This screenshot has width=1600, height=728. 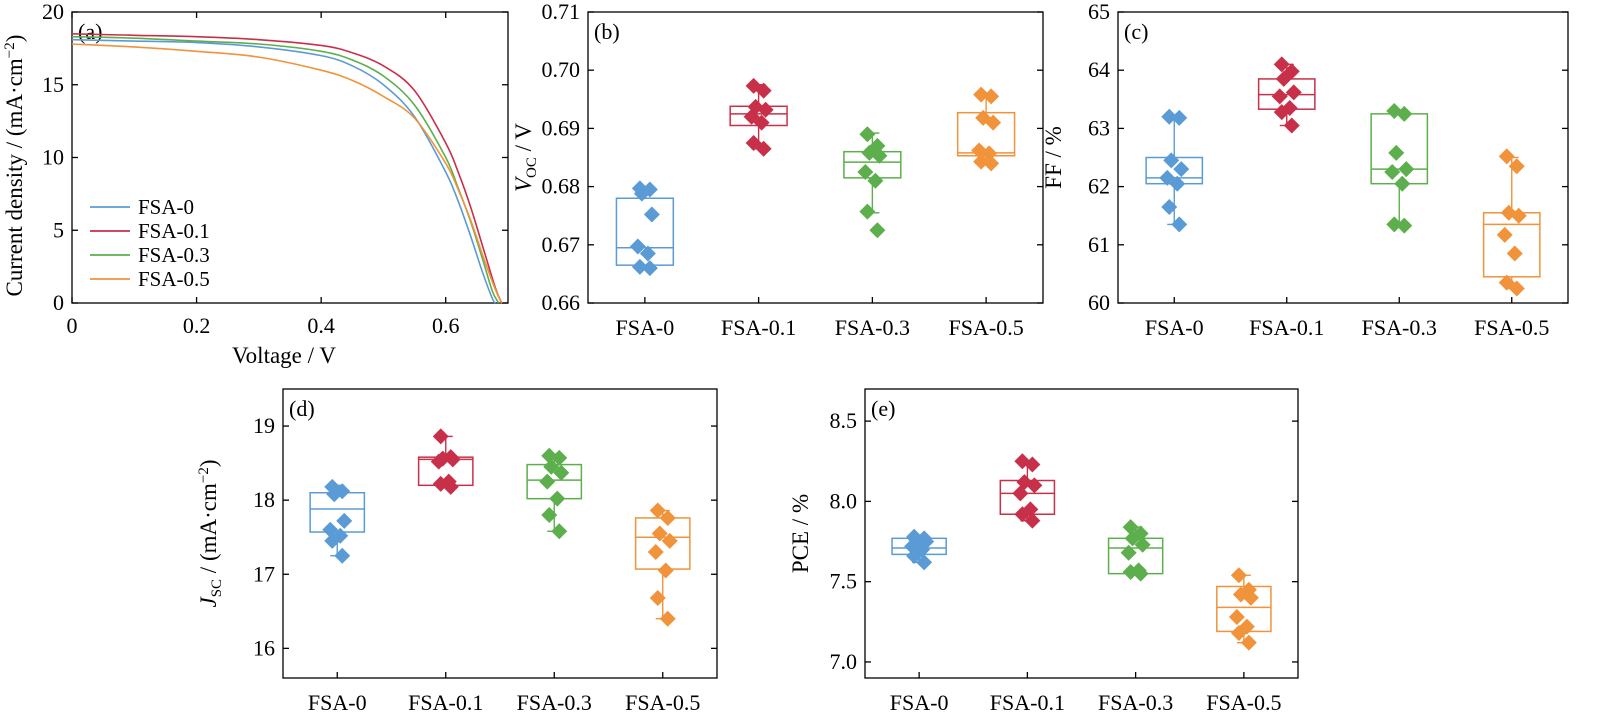 What do you see at coordinates (264, 499) in the screenshot?
I see `y-tick-label: 18` at bounding box center [264, 499].